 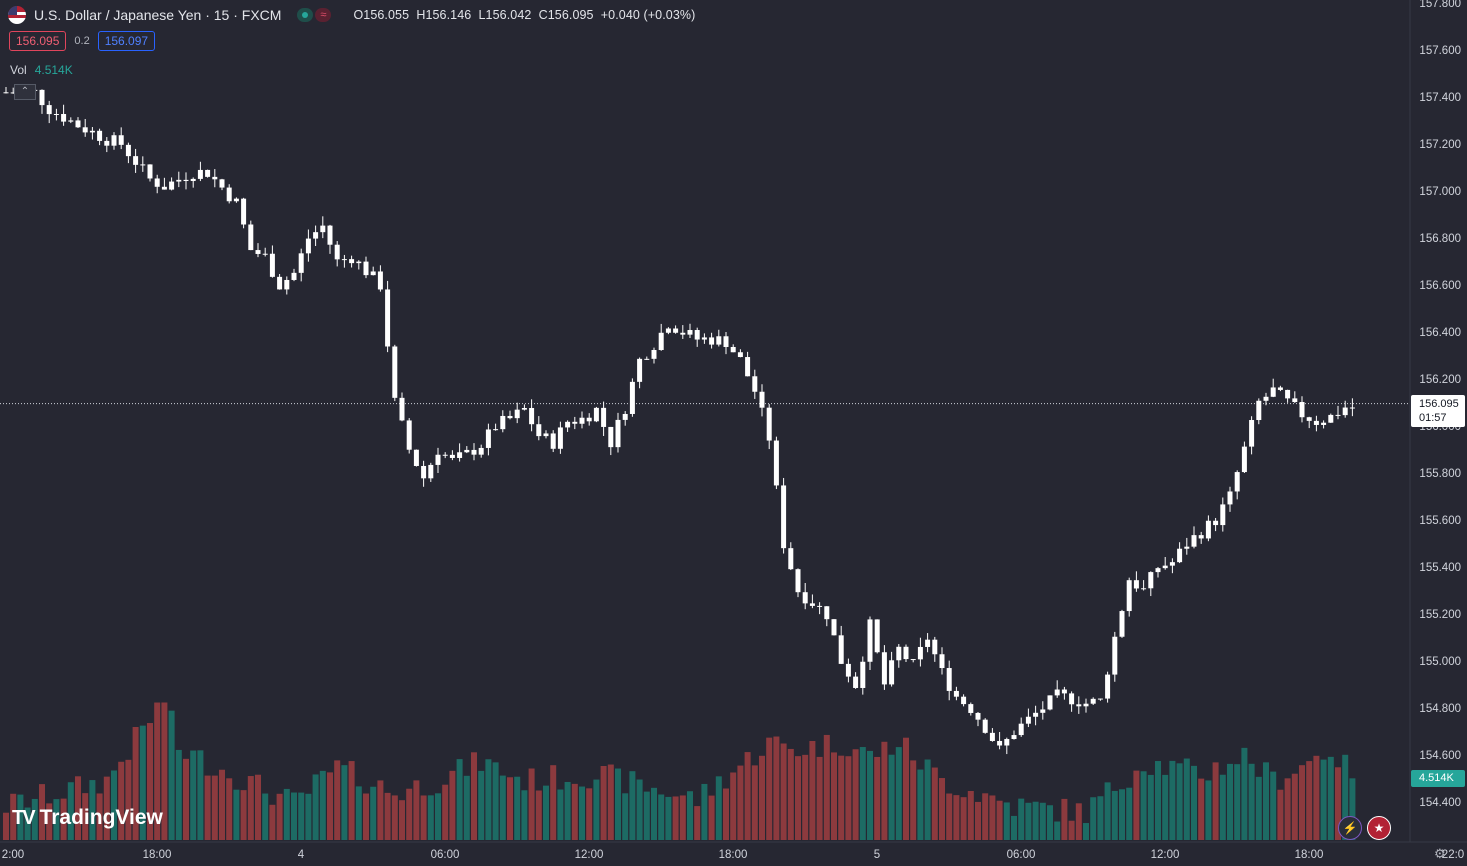 What do you see at coordinates (305, 15) in the screenshot?
I see `market-open-icon` at bounding box center [305, 15].